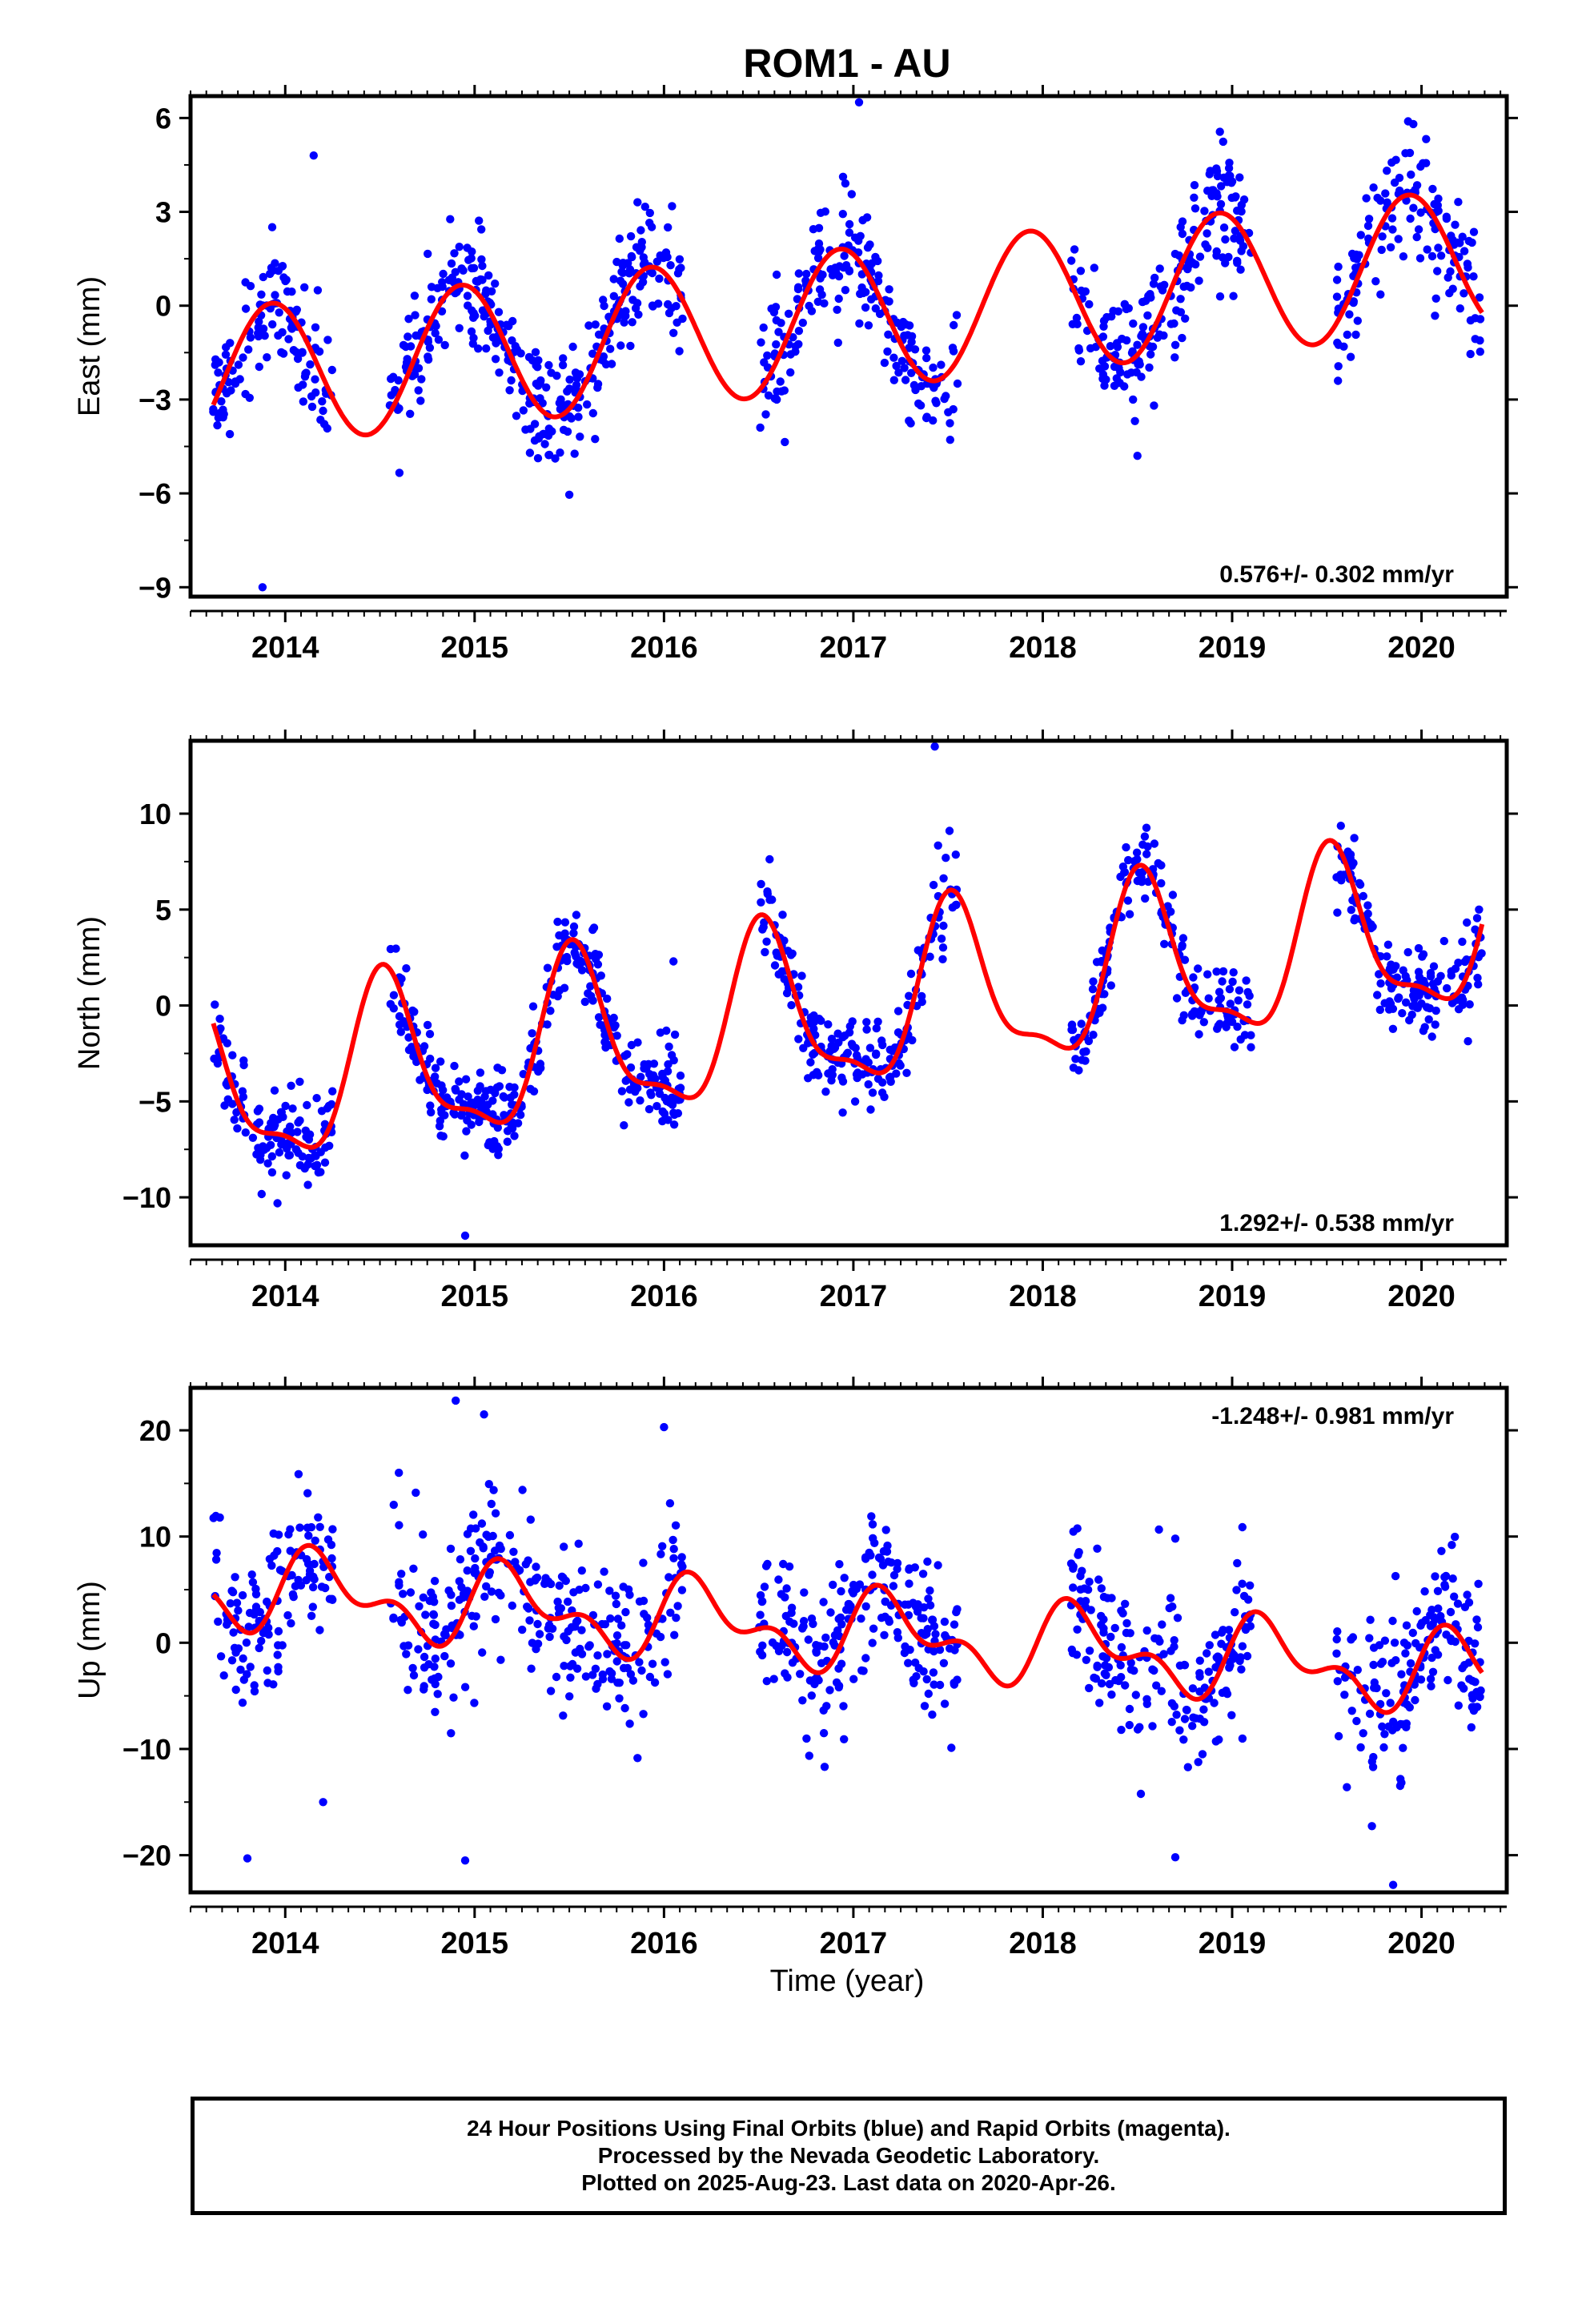 The image size is (1582, 2324). I want to click on y-tick-label: 10, so click(155, 814).